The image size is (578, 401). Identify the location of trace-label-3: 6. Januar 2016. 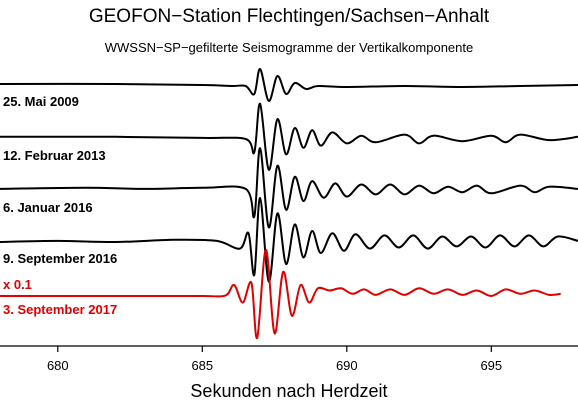
(48, 207).